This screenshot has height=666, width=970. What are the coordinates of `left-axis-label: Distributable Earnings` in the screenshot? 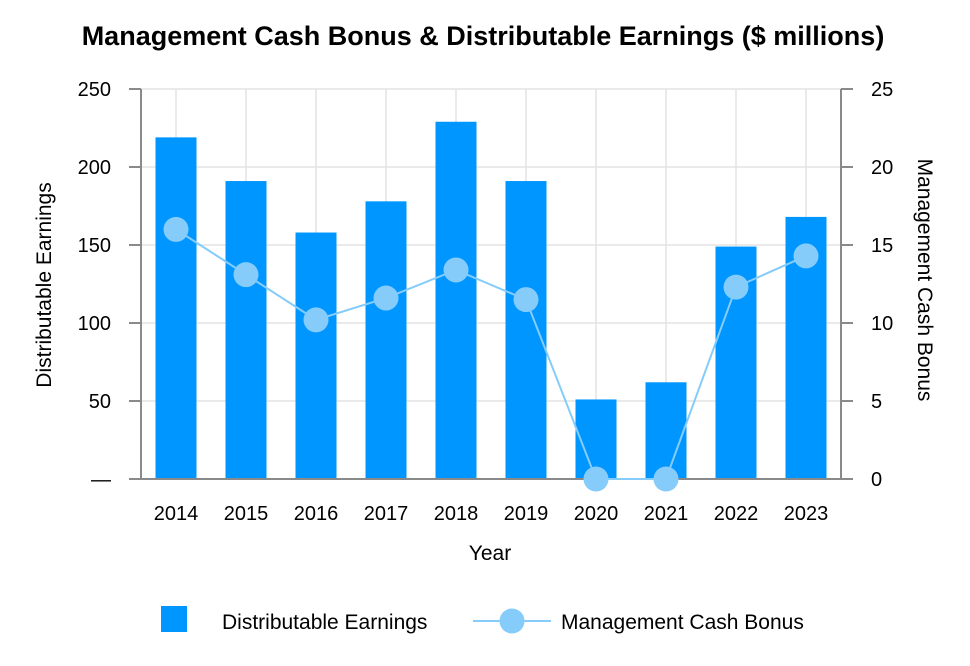 It's located at (44, 284).